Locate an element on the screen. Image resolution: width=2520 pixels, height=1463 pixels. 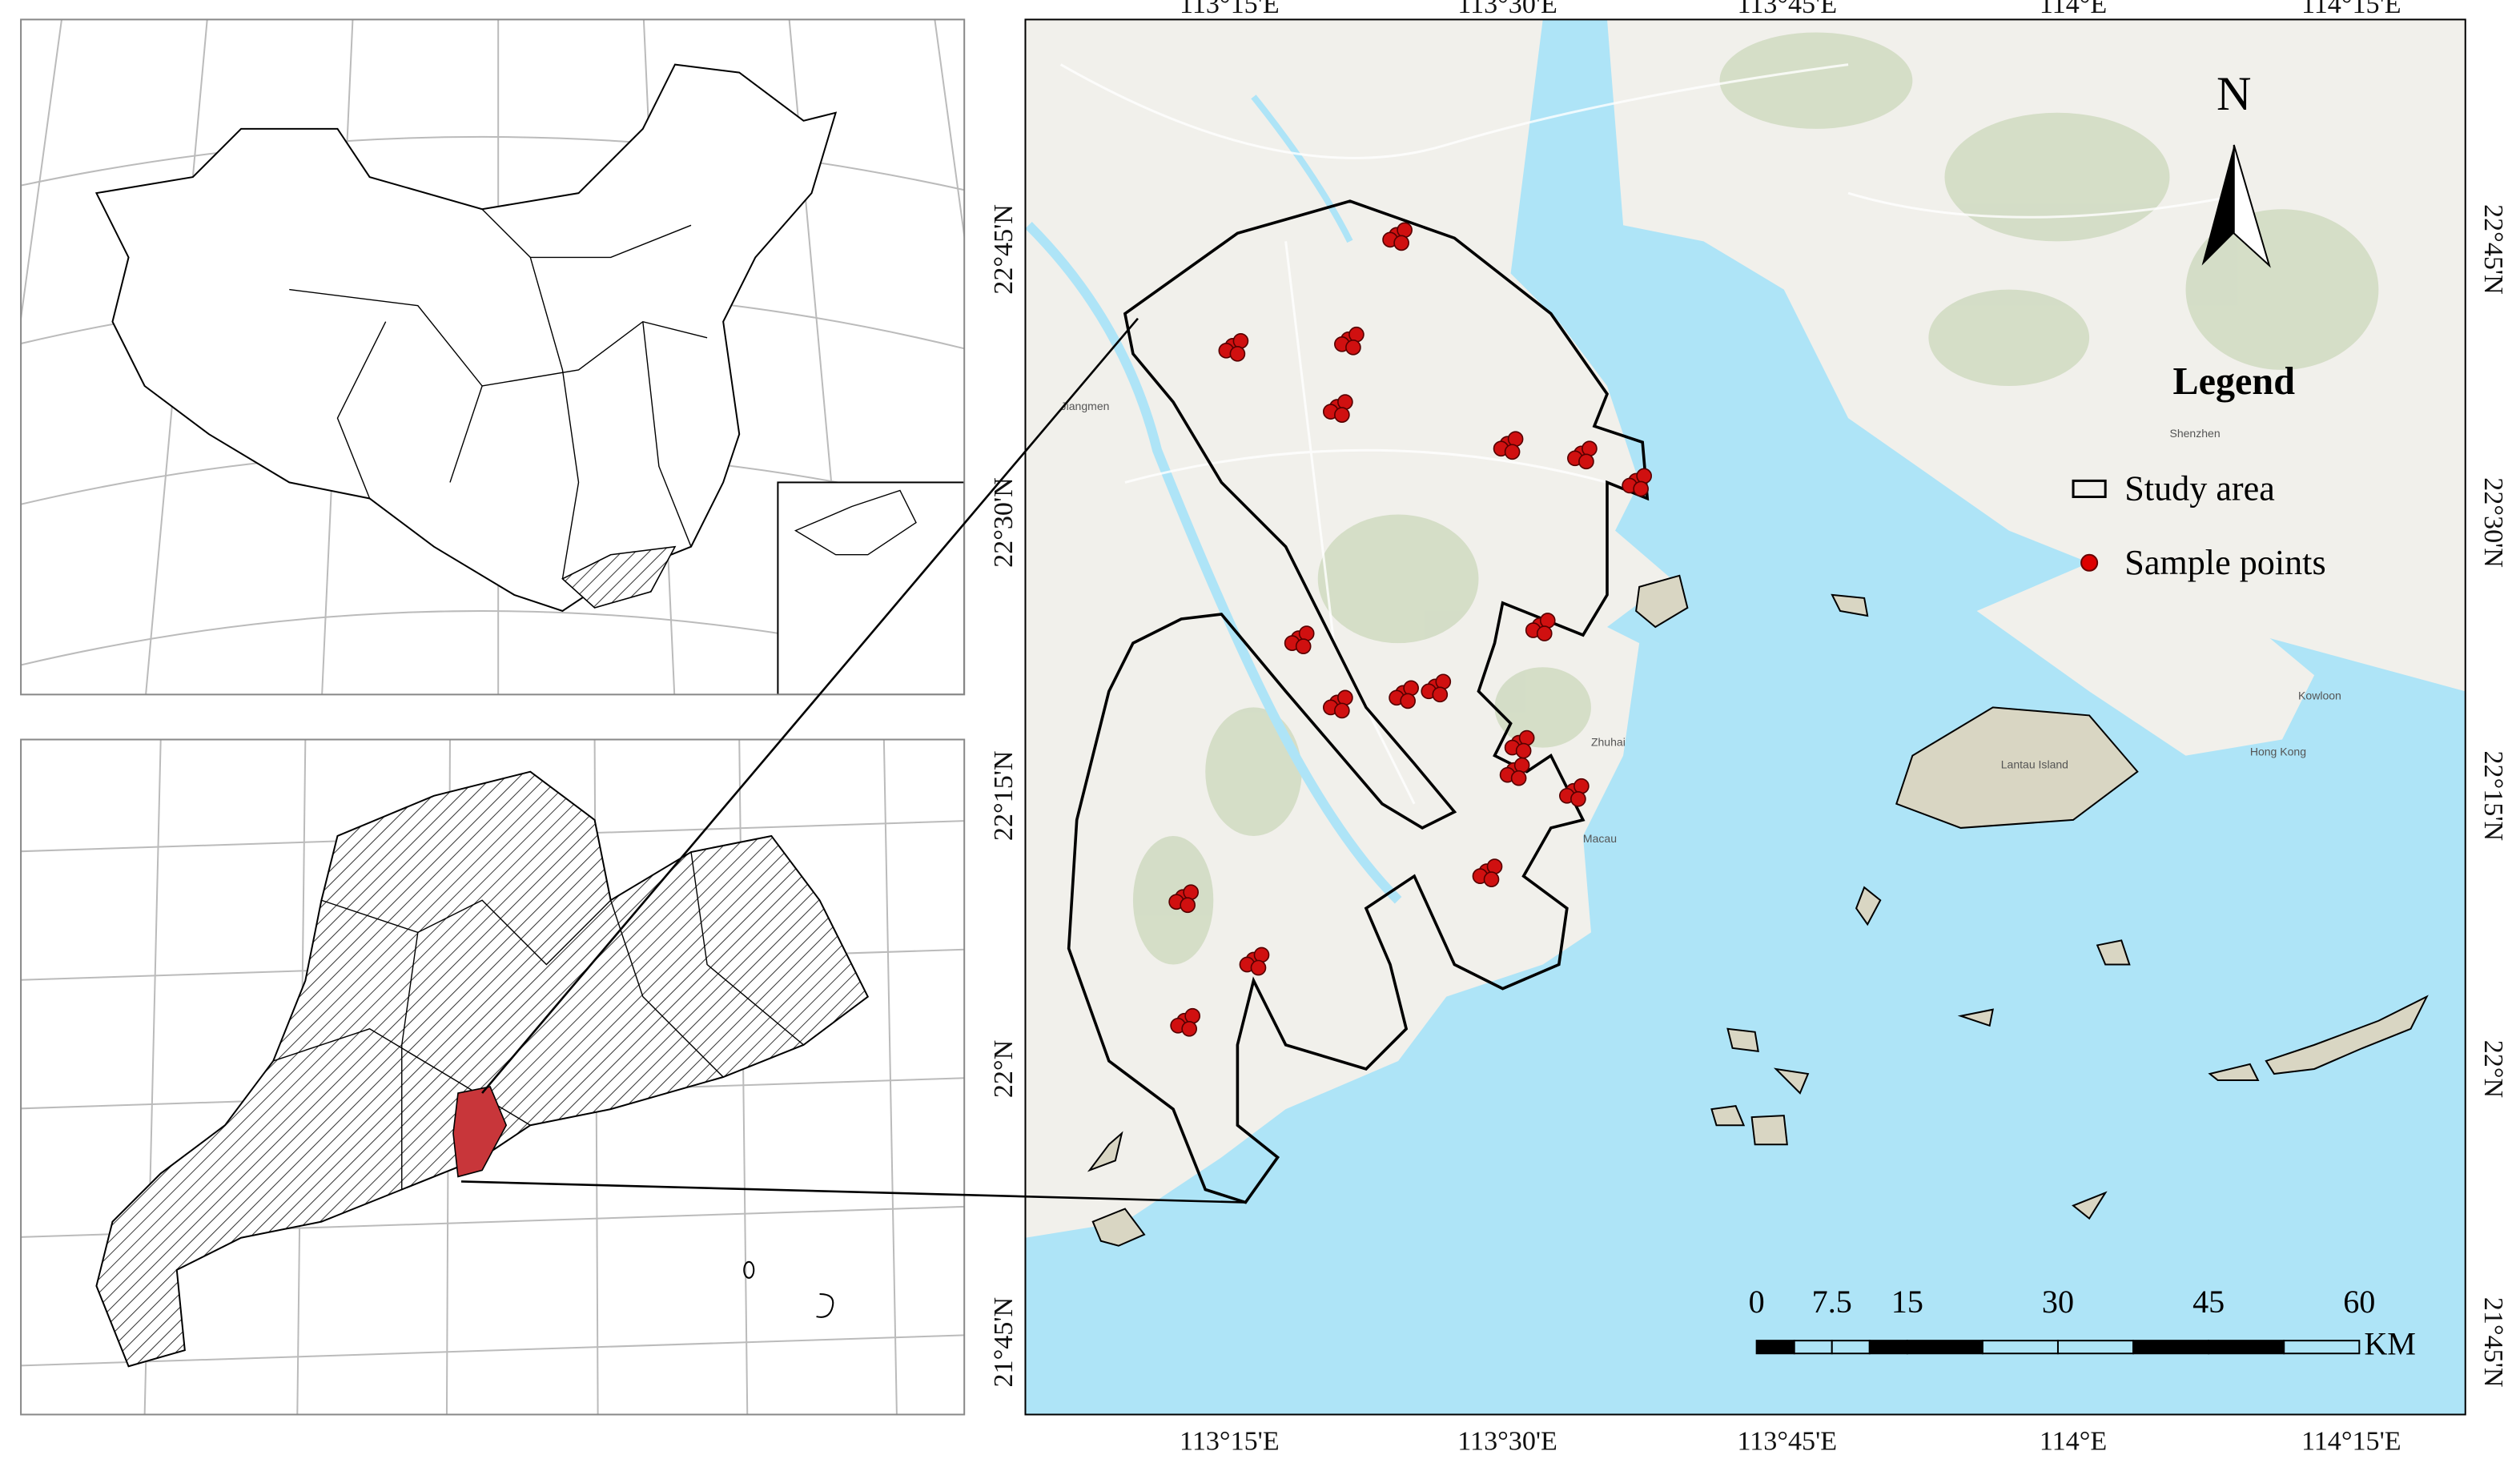
place-label: Shenzhen is located at coordinates (2194, 433).